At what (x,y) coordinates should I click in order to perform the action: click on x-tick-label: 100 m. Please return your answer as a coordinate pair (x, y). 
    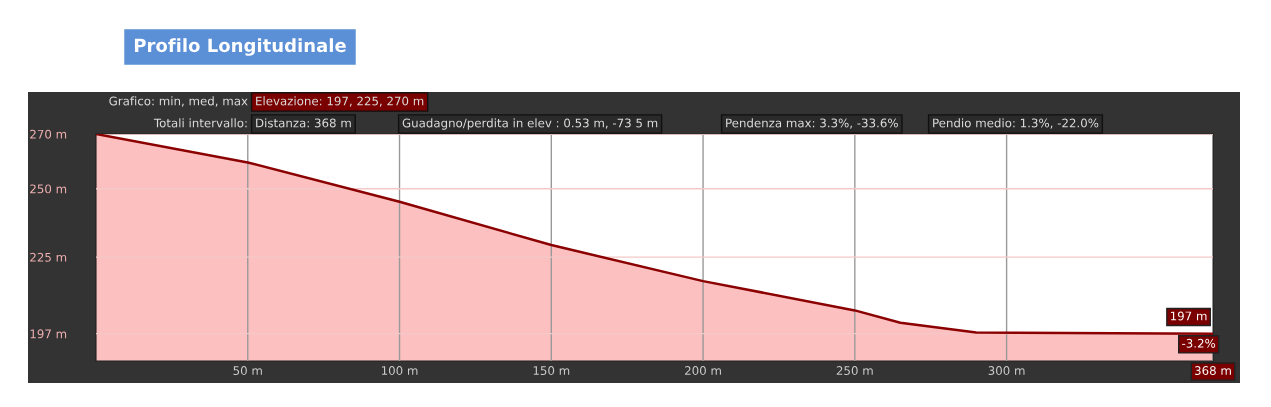
    Looking at the image, I should click on (399, 370).